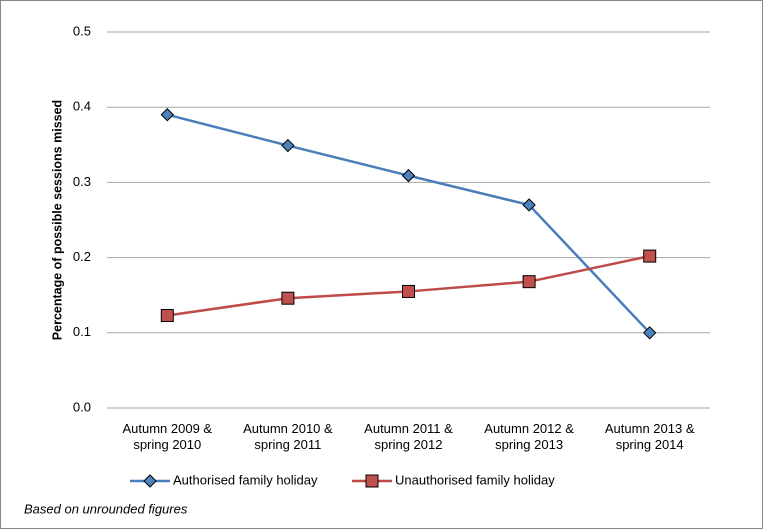 The width and height of the screenshot is (763, 529). What do you see at coordinates (82, 30) in the screenshot?
I see `y-tick-label: 0.5` at bounding box center [82, 30].